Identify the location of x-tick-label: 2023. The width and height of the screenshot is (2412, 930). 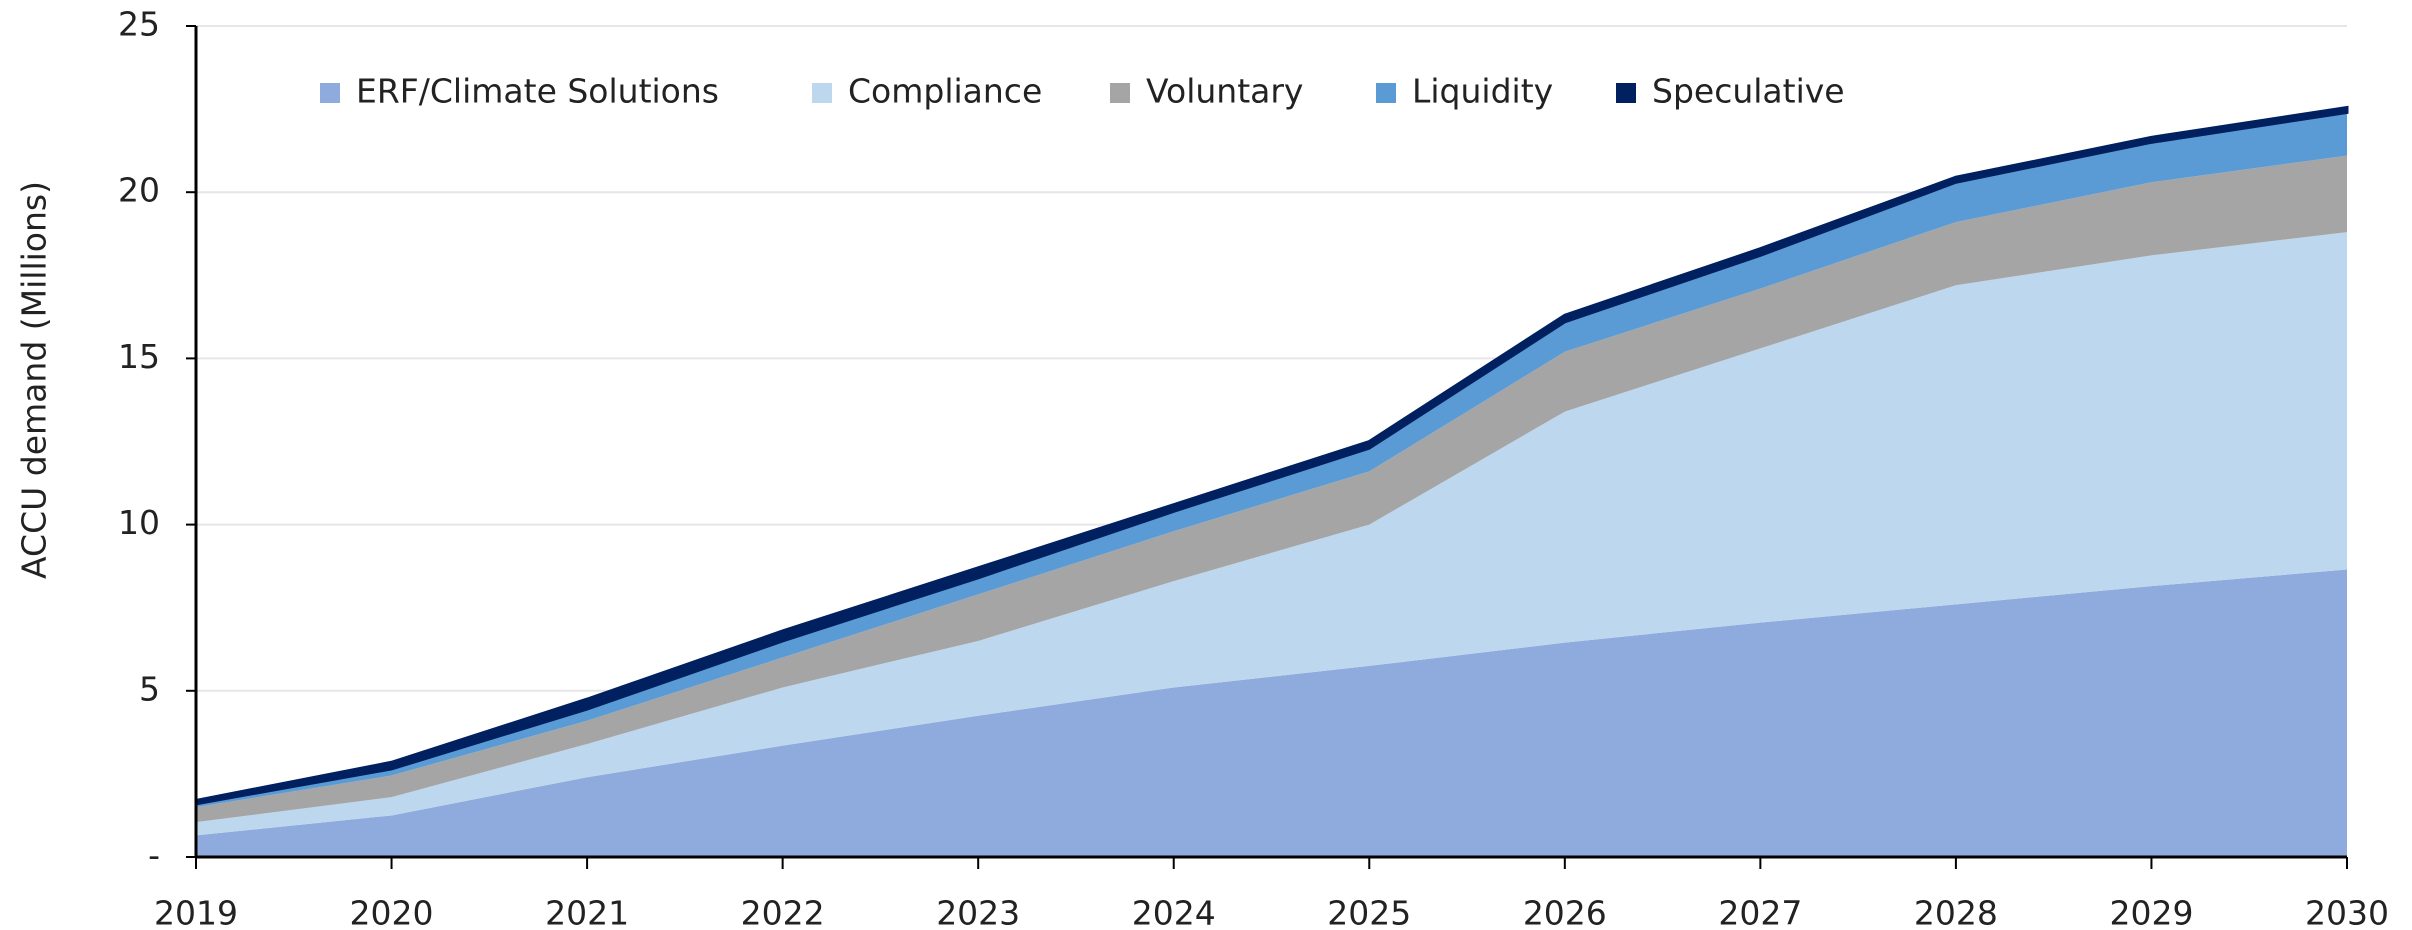
(978, 912).